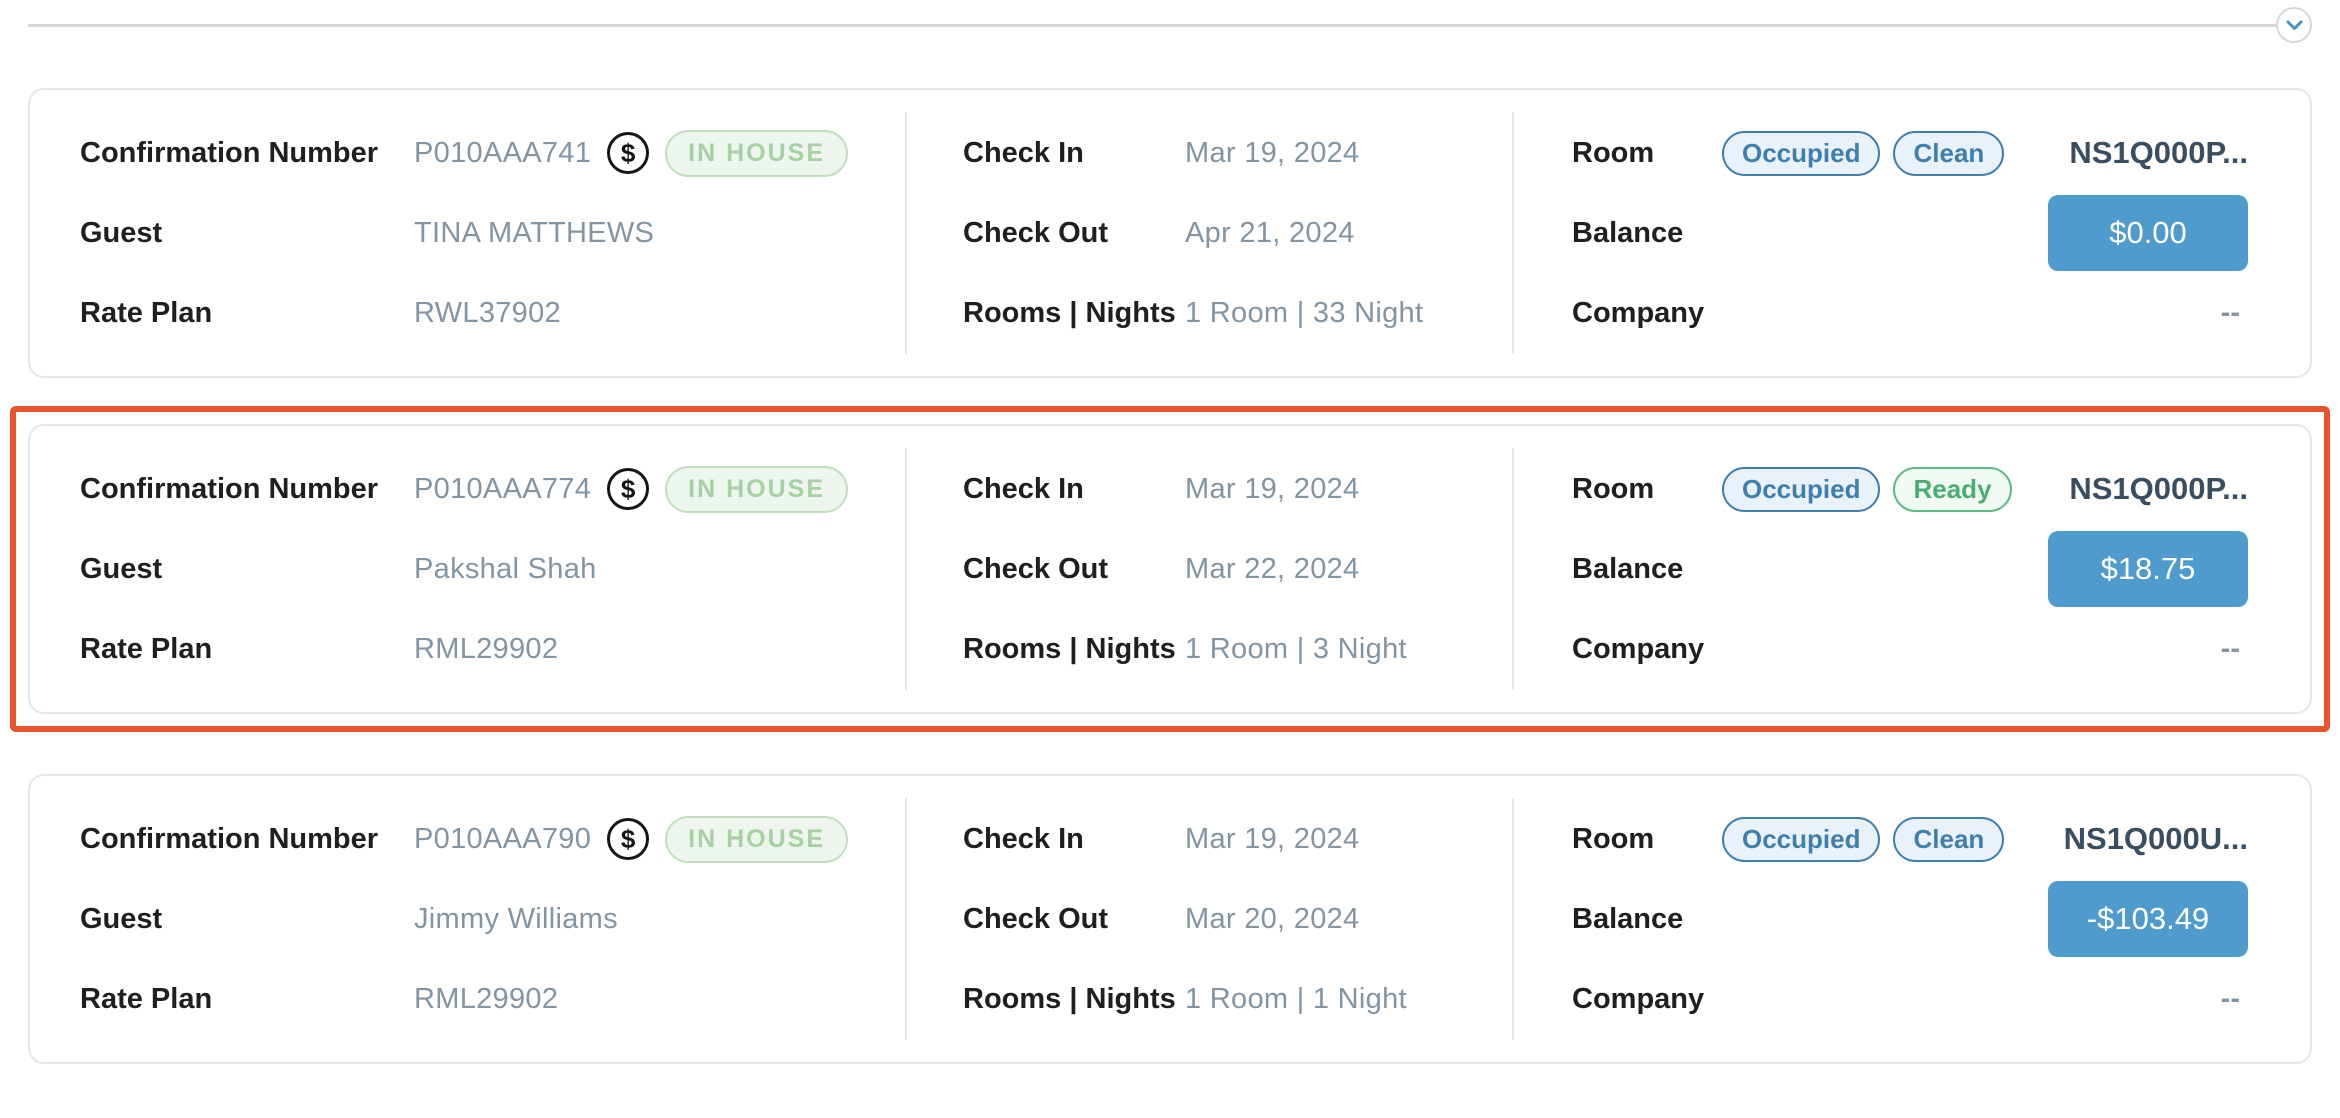 The height and width of the screenshot is (1118, 2340). What do you see at coordinates (1272, 918) in the screenshot?
I see `check-out-value: Mar 20, 2024` at bounding box center [1272, 918].